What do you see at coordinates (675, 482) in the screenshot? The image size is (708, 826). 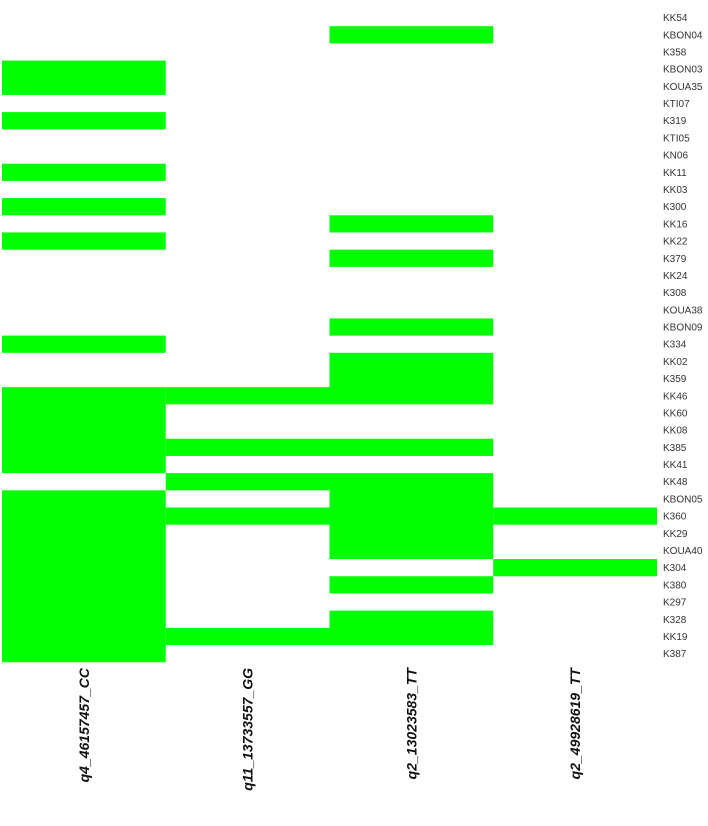 I see `row-label-KK48: KK48` at bounding box center [675, 482].